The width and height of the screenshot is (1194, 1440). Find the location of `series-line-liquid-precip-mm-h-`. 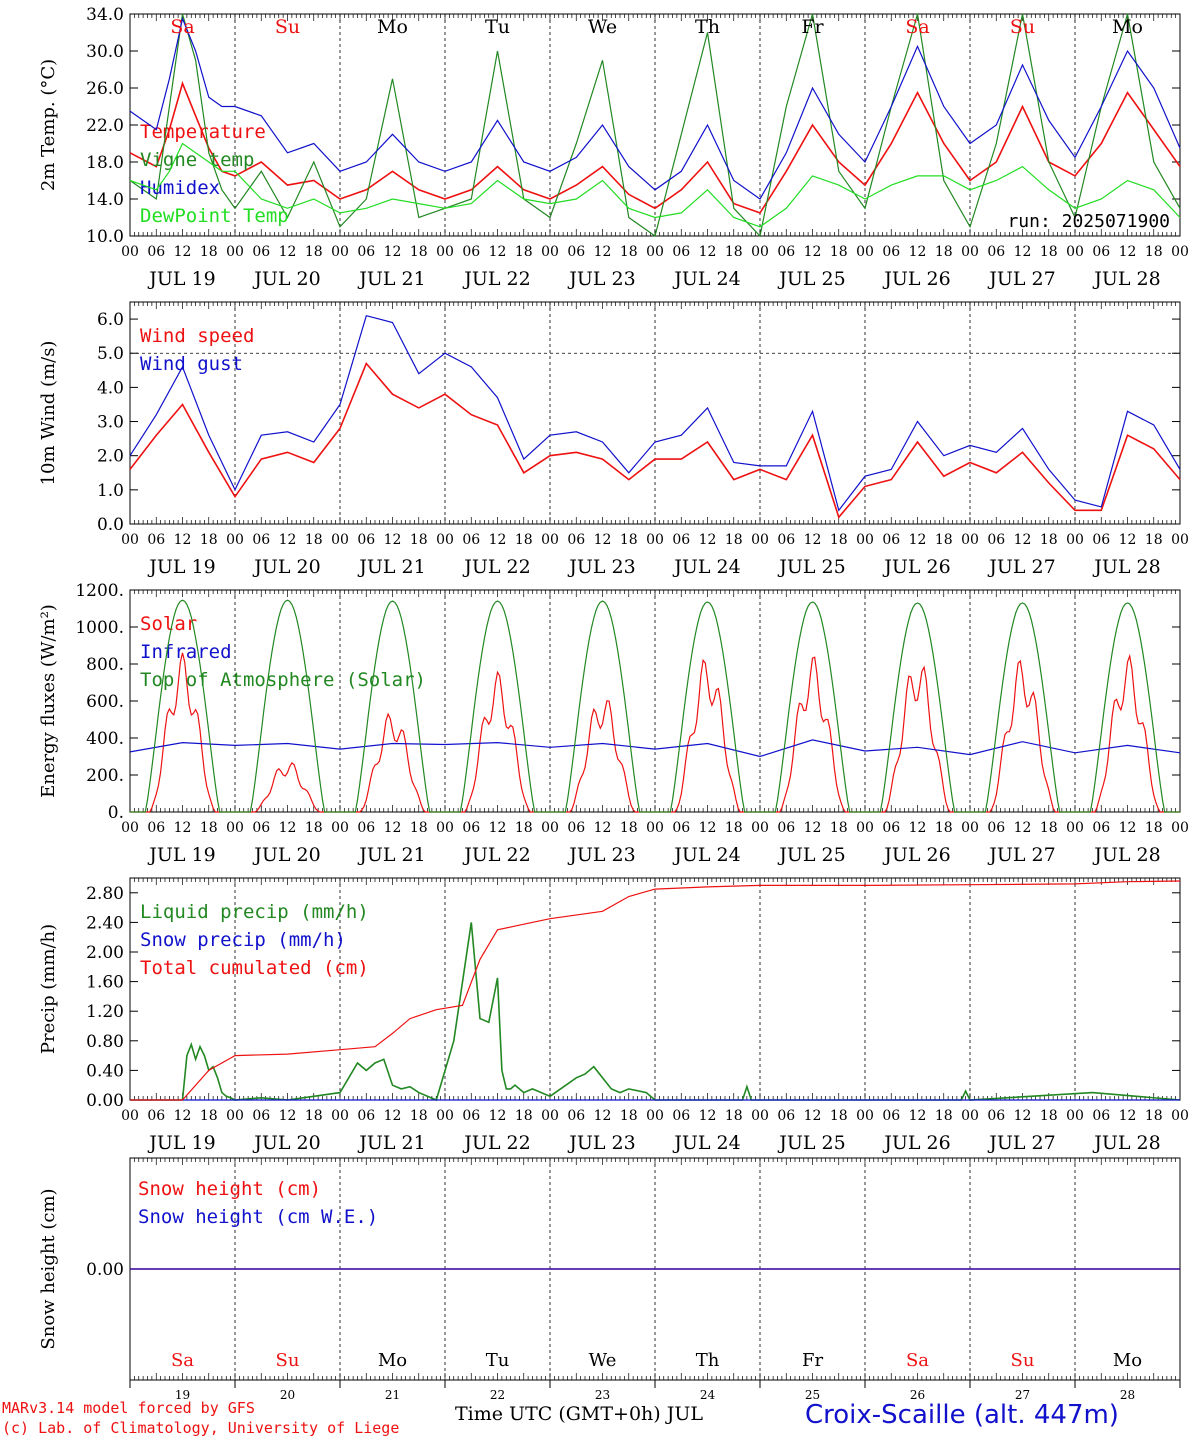

series-line-liquid-precip-mm-h- is located at coordinates (655, 1012).